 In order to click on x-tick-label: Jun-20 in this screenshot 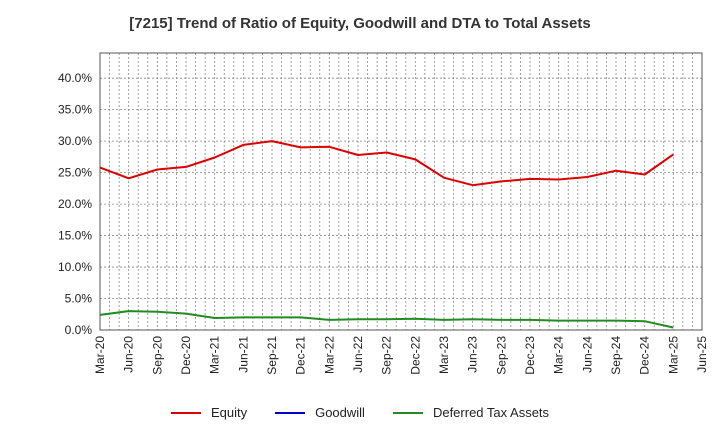, I will do `click(129, 354)`.